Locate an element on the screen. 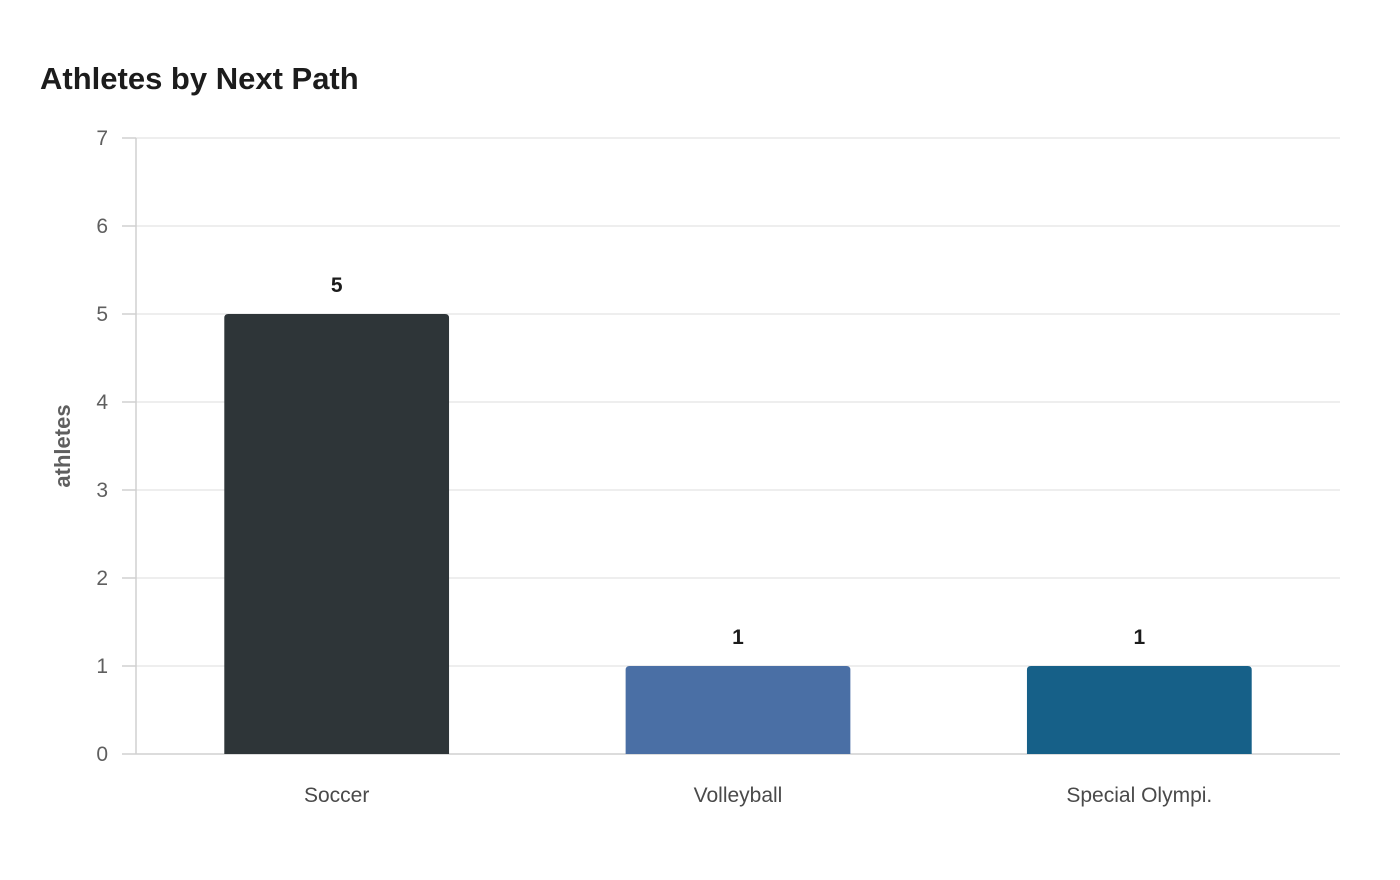  y-tick-labels: 0 1 2 3 4 5 6 7 is located at coordinates (102, 446).